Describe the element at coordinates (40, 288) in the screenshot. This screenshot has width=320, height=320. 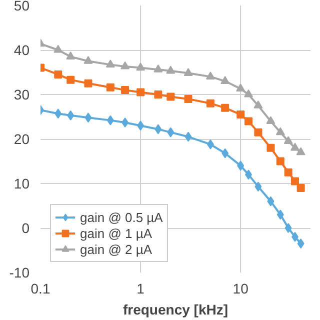
I see `x-tick-label: 0.1` at that location.